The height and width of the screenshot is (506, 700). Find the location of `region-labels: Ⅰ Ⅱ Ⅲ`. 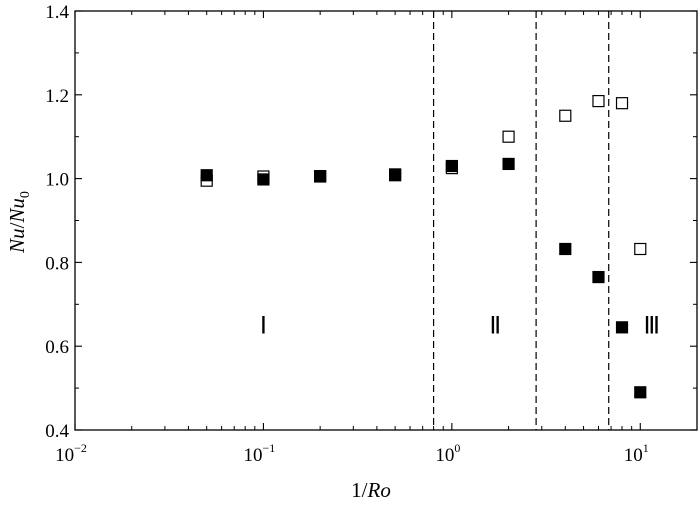

region-labels: Ⅰ Ⅱ Ⅲ is located at coordinates (460, 326).